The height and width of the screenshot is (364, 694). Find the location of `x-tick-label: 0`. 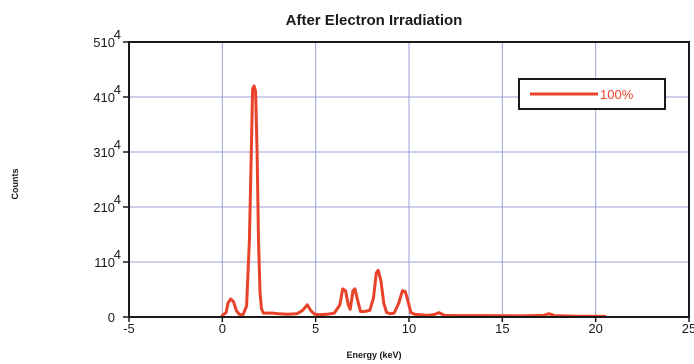

x-tick-label: 0 is located at coordinates (222, 328).